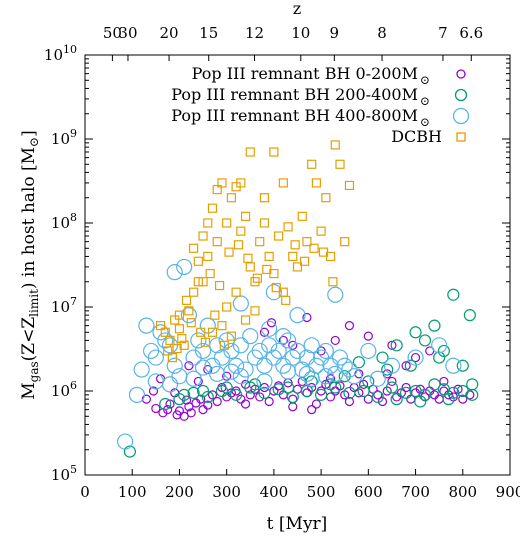 The image size is (520, 536). Describe the element at coordinates (335, 33) in the screenshot. I see `top-tick-label: 9` at that location.